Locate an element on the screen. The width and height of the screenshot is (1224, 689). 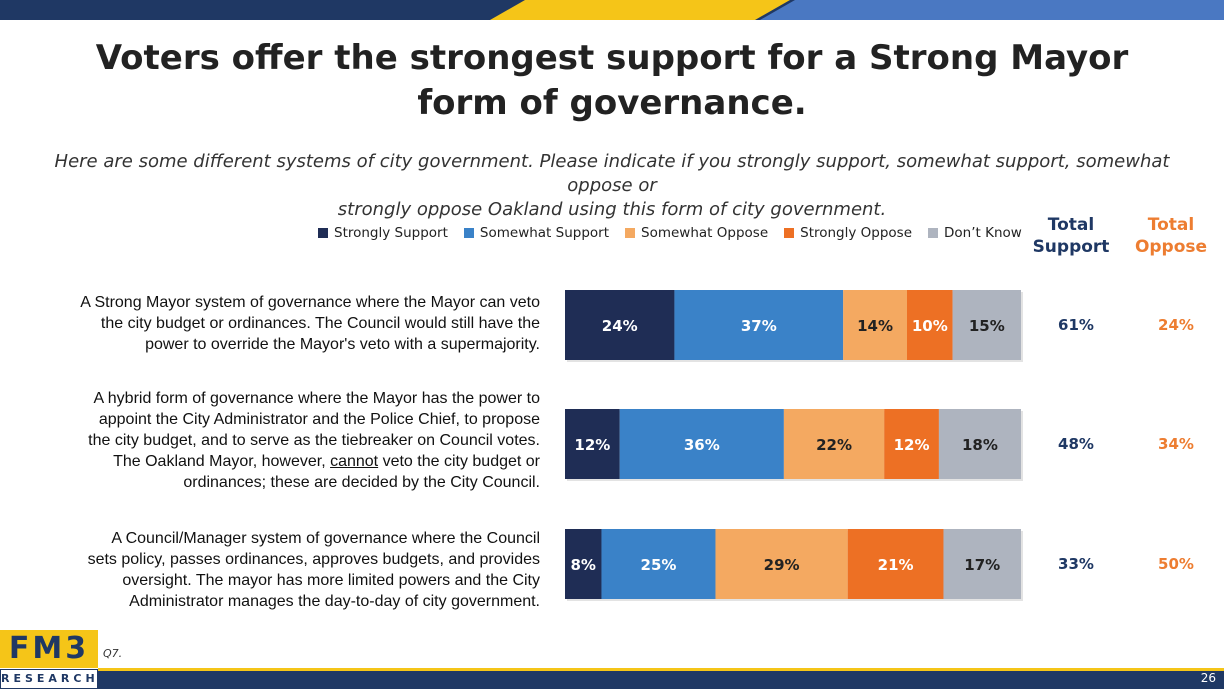
bar-data-label: 29% is located at coordinates (782, 565).